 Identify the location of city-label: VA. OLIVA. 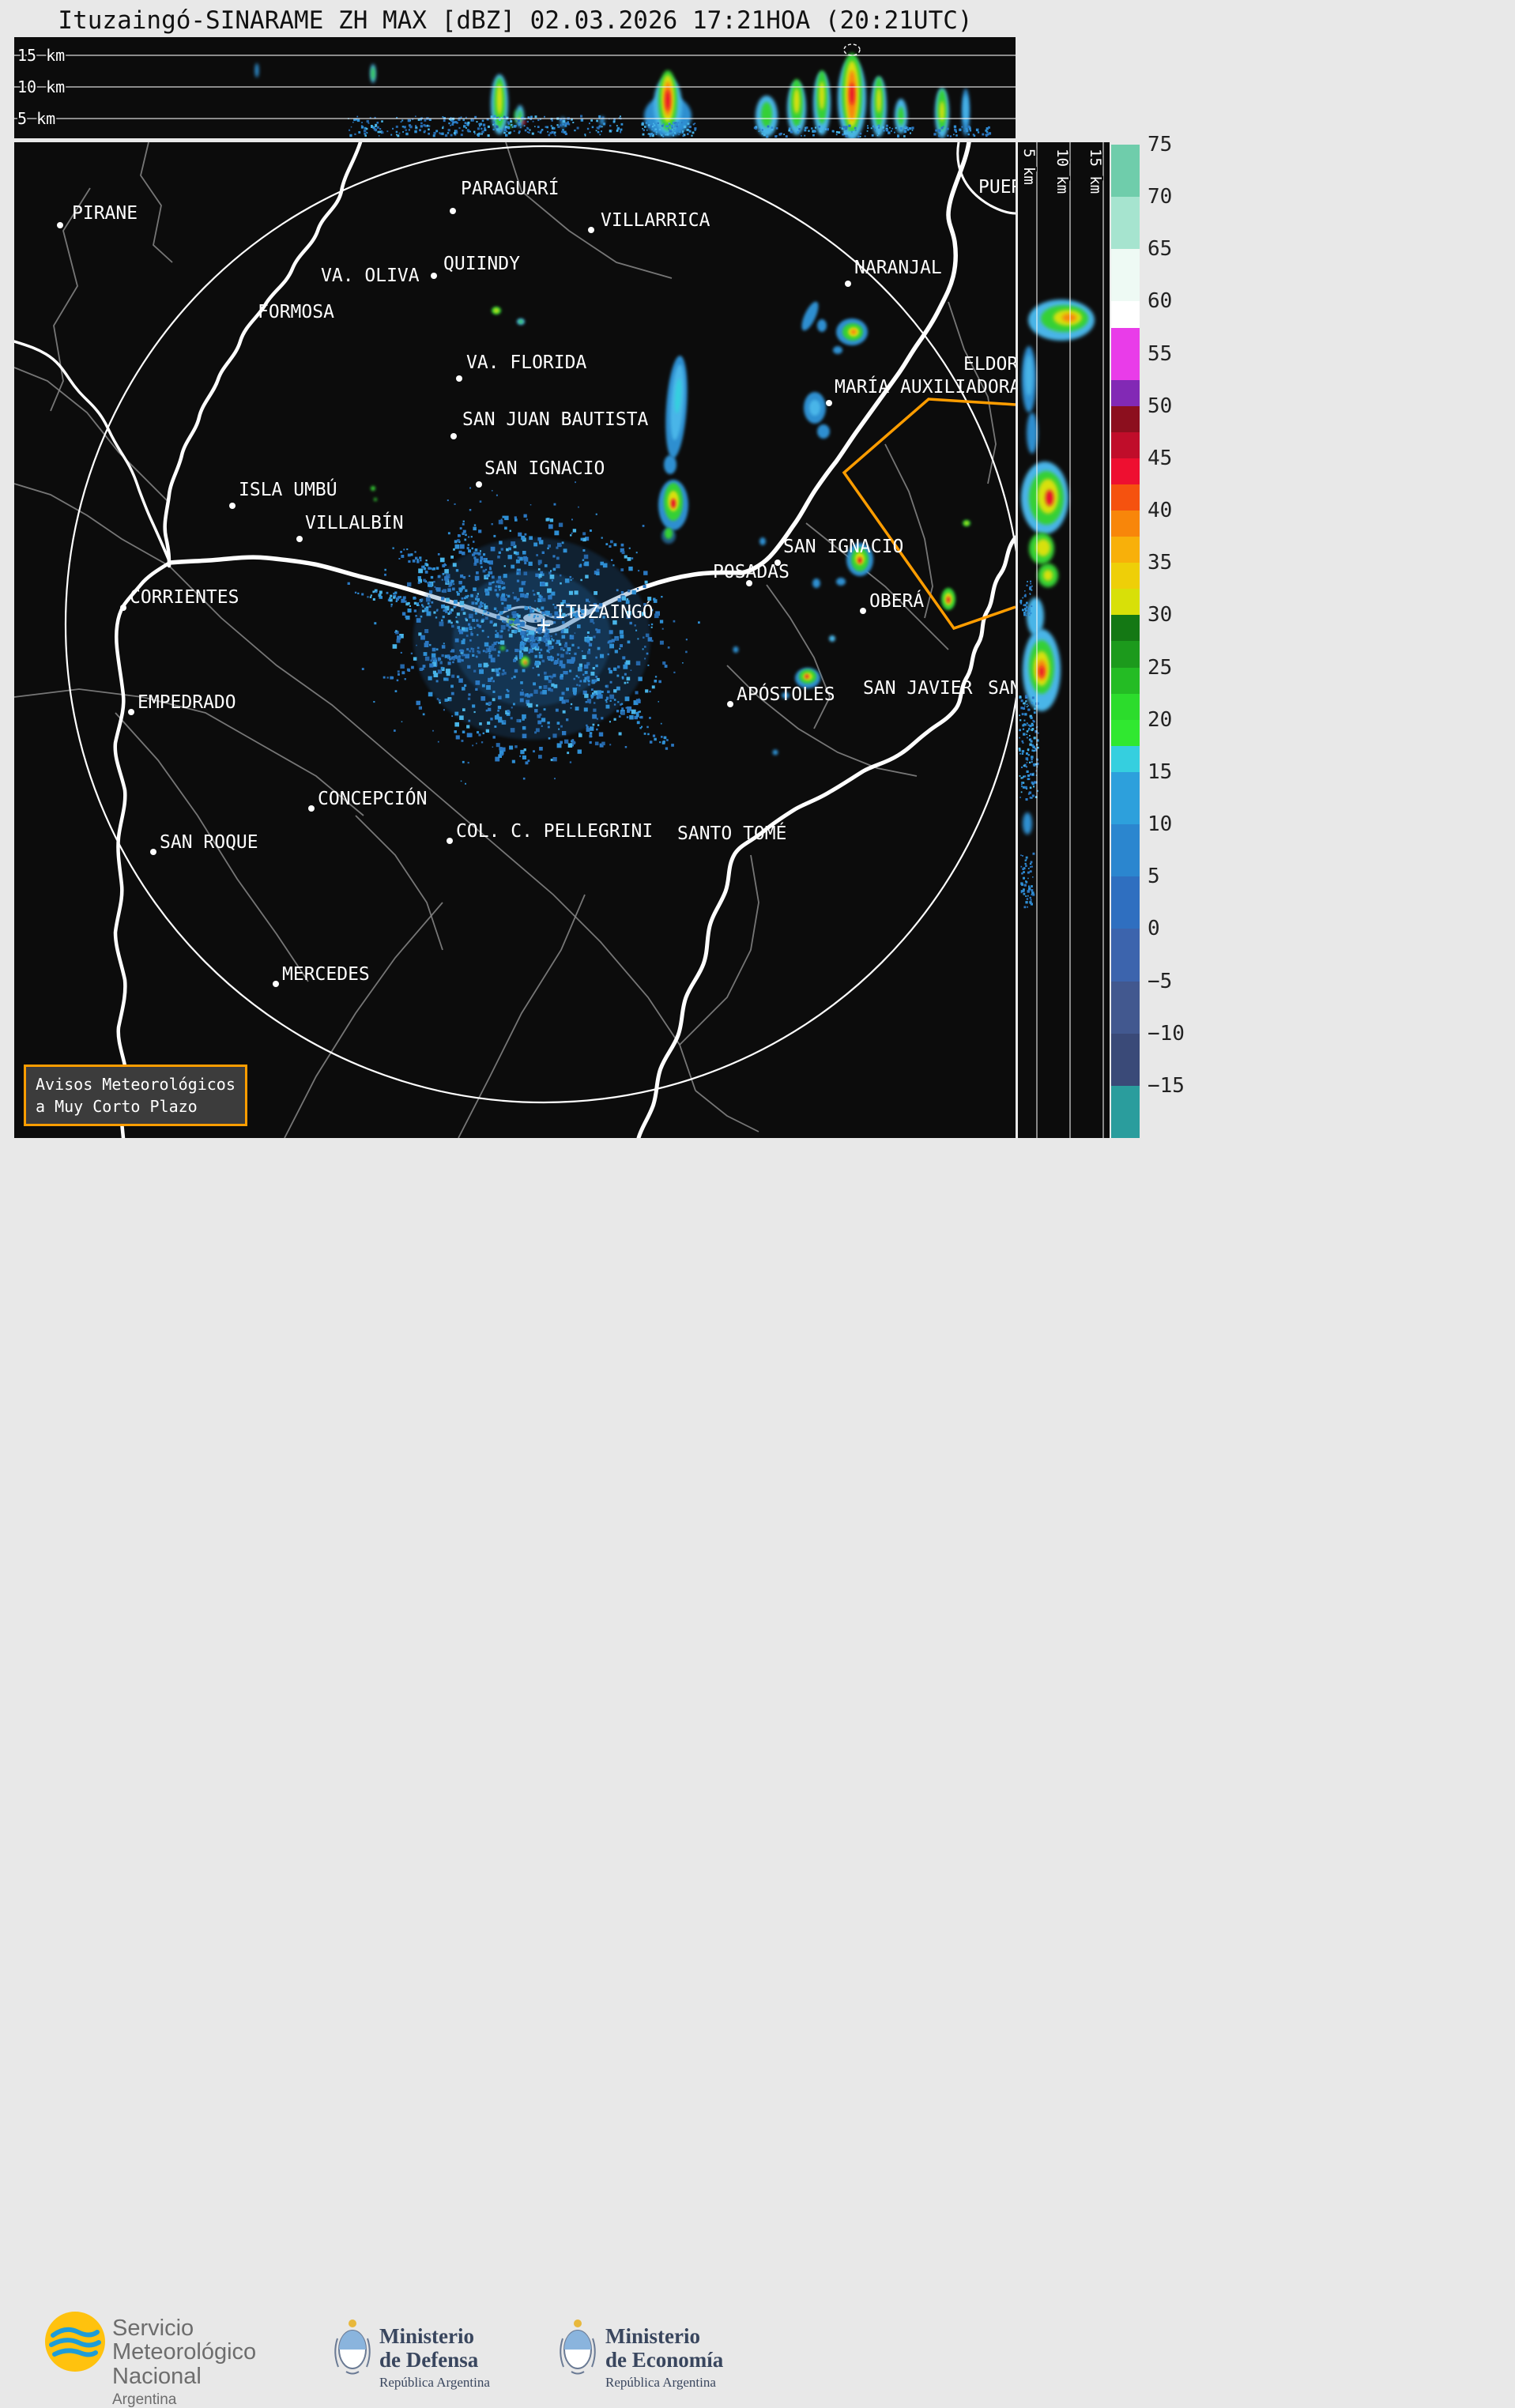
(370, 276).